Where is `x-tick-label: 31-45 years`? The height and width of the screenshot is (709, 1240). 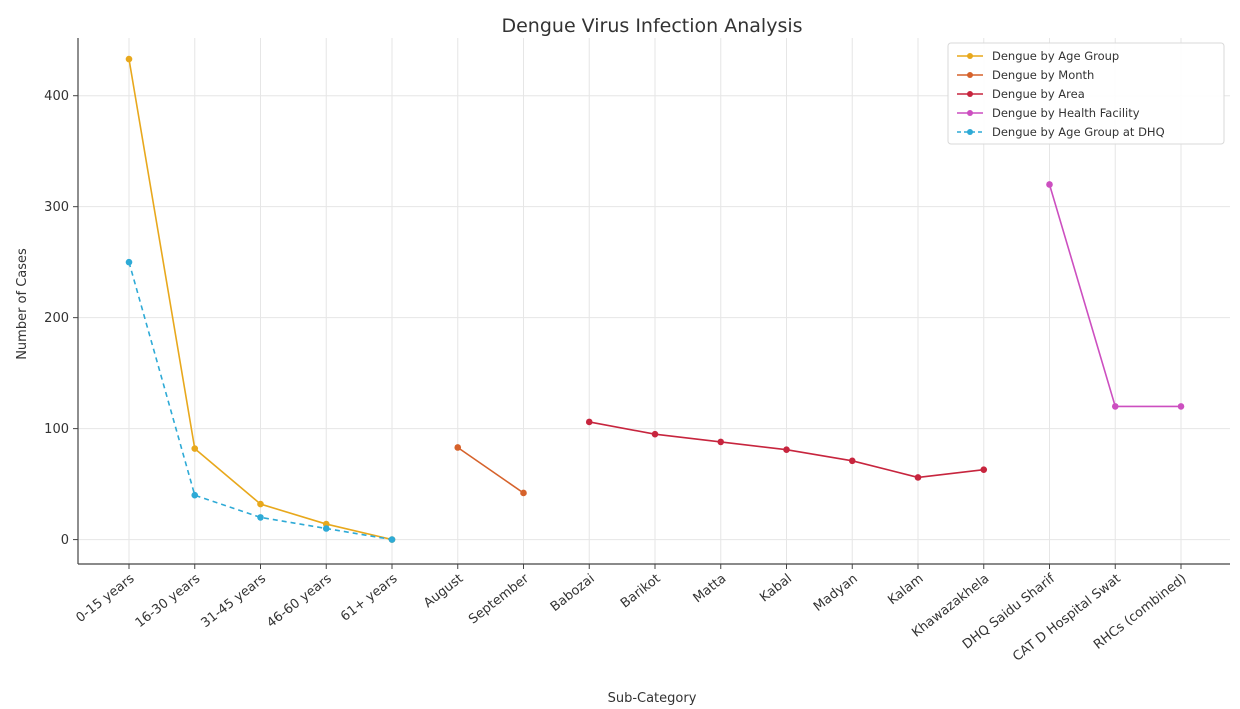
x-tick-label: 31-45 years is located at coordinates (234, 601).